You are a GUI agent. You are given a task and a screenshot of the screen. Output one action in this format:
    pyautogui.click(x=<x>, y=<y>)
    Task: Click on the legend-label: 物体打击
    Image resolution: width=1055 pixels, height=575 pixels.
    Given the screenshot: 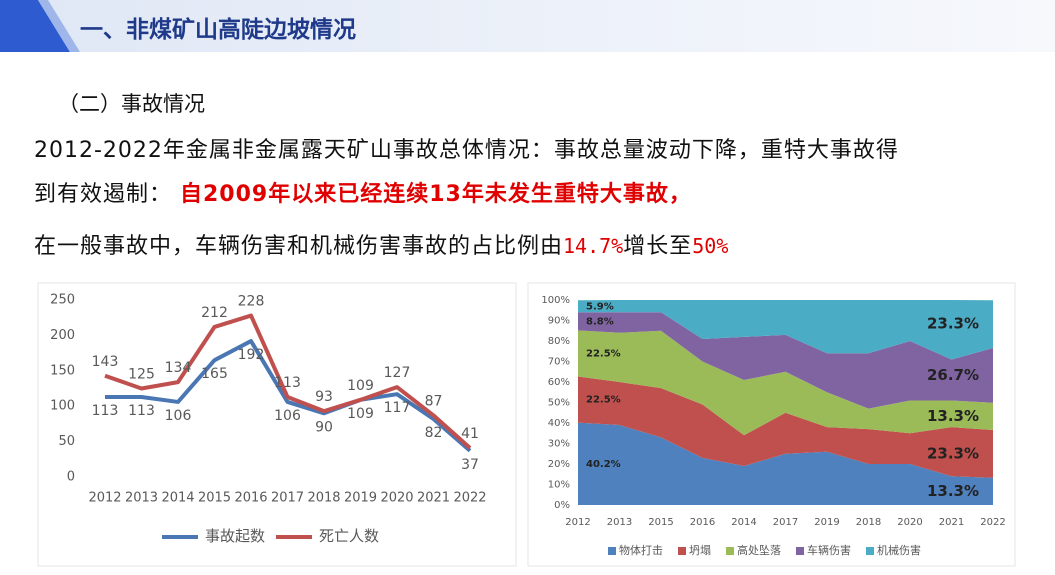 What is the action you would take?
    pyautogui.click(x=641, y=550)
    